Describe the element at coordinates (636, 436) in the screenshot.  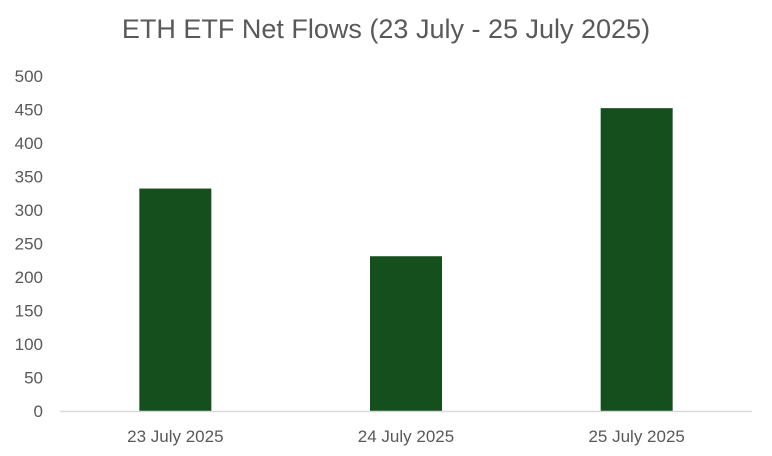
I see `x-tick-label: 25 July 2025` at that location.